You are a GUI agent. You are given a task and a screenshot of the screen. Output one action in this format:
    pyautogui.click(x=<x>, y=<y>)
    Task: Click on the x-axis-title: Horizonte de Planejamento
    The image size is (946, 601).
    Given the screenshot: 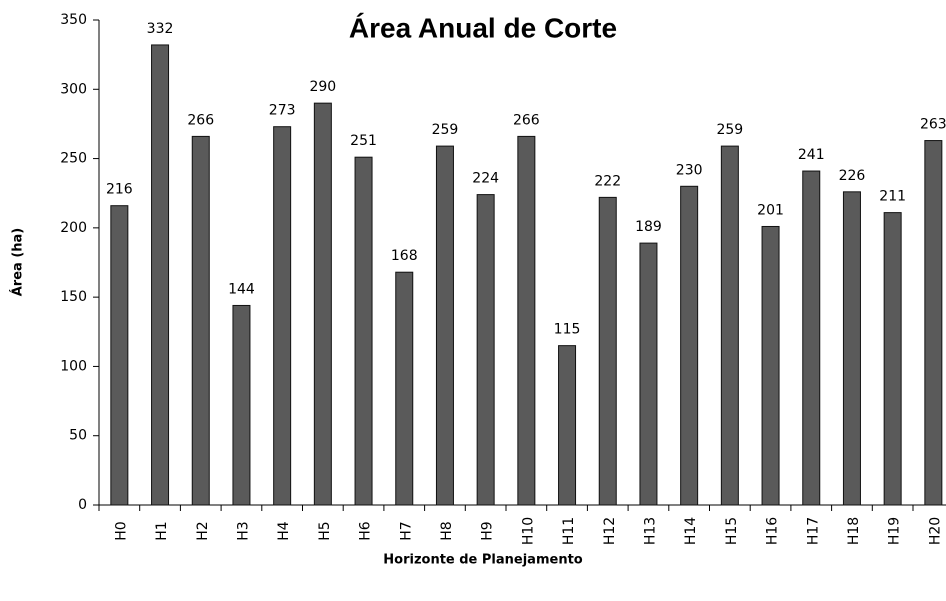 What is the action you would take?
    pyautogui.click(x=483, y=560)
    